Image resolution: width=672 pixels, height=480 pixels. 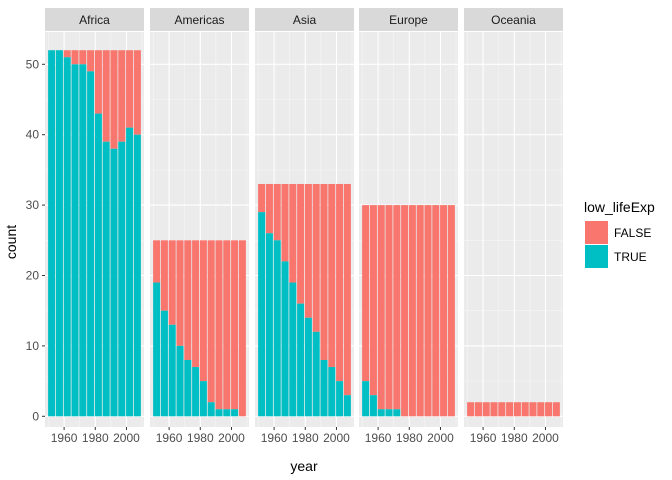 I want to click on facet-strip-label: Americas, so click(x=199, y=20).